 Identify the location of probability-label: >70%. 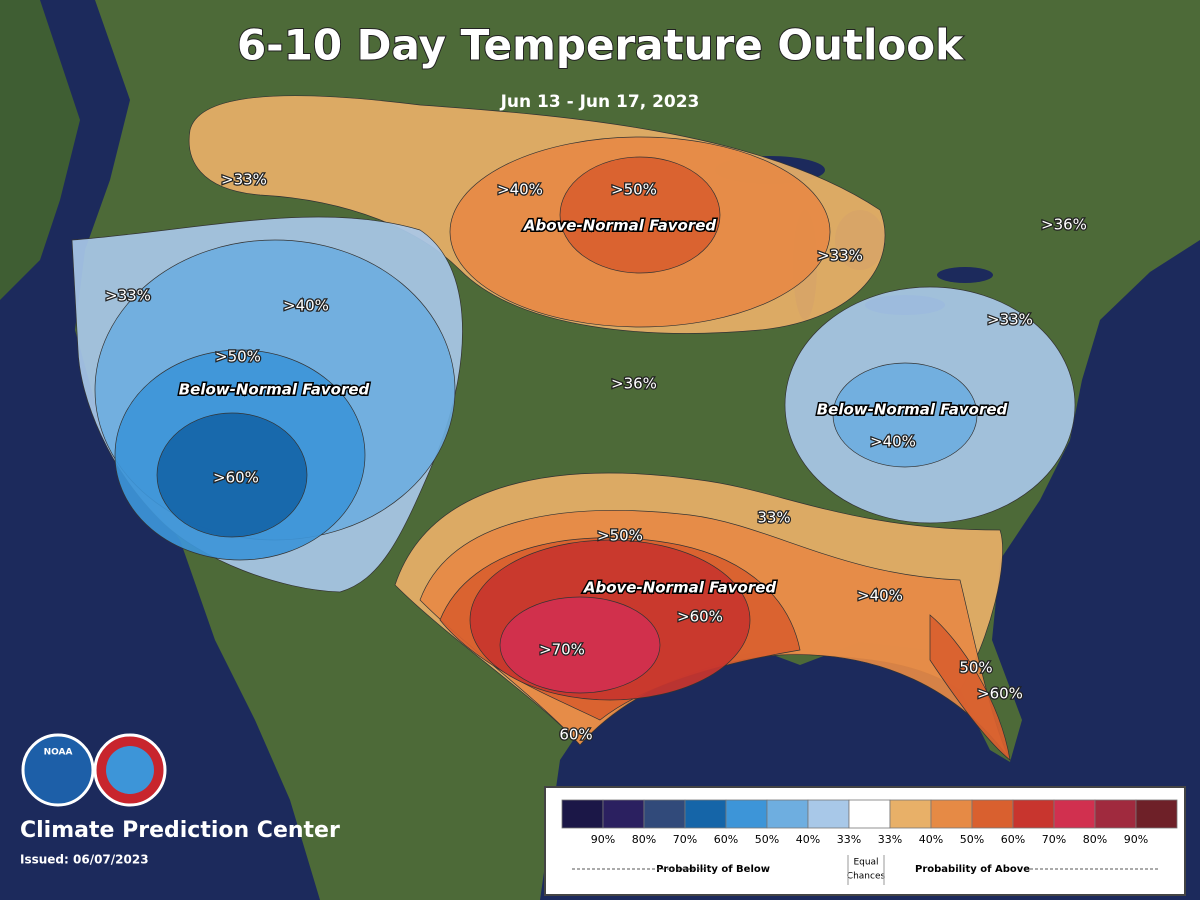
(562, 650).